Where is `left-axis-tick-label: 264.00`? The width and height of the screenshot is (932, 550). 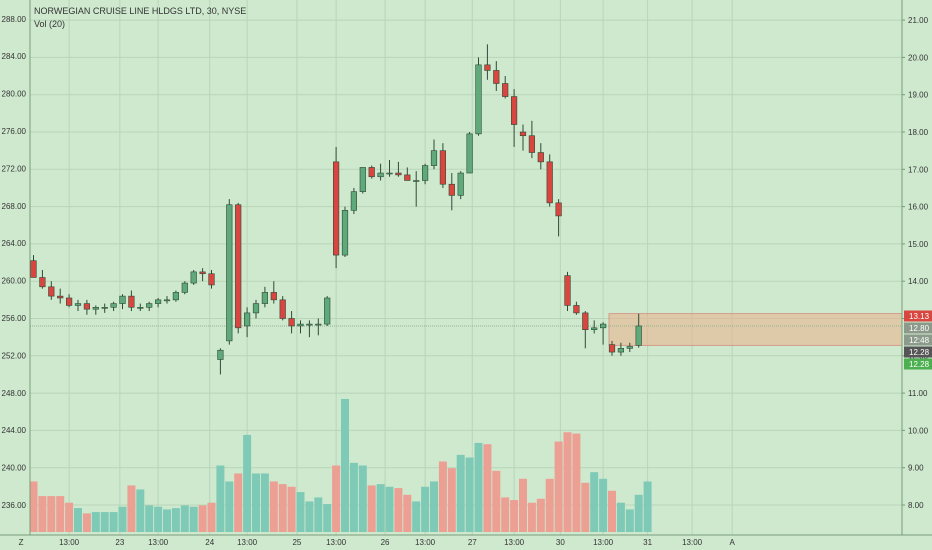
left-axis-tick-label: 264.00 is located at coordinates (14, 243).